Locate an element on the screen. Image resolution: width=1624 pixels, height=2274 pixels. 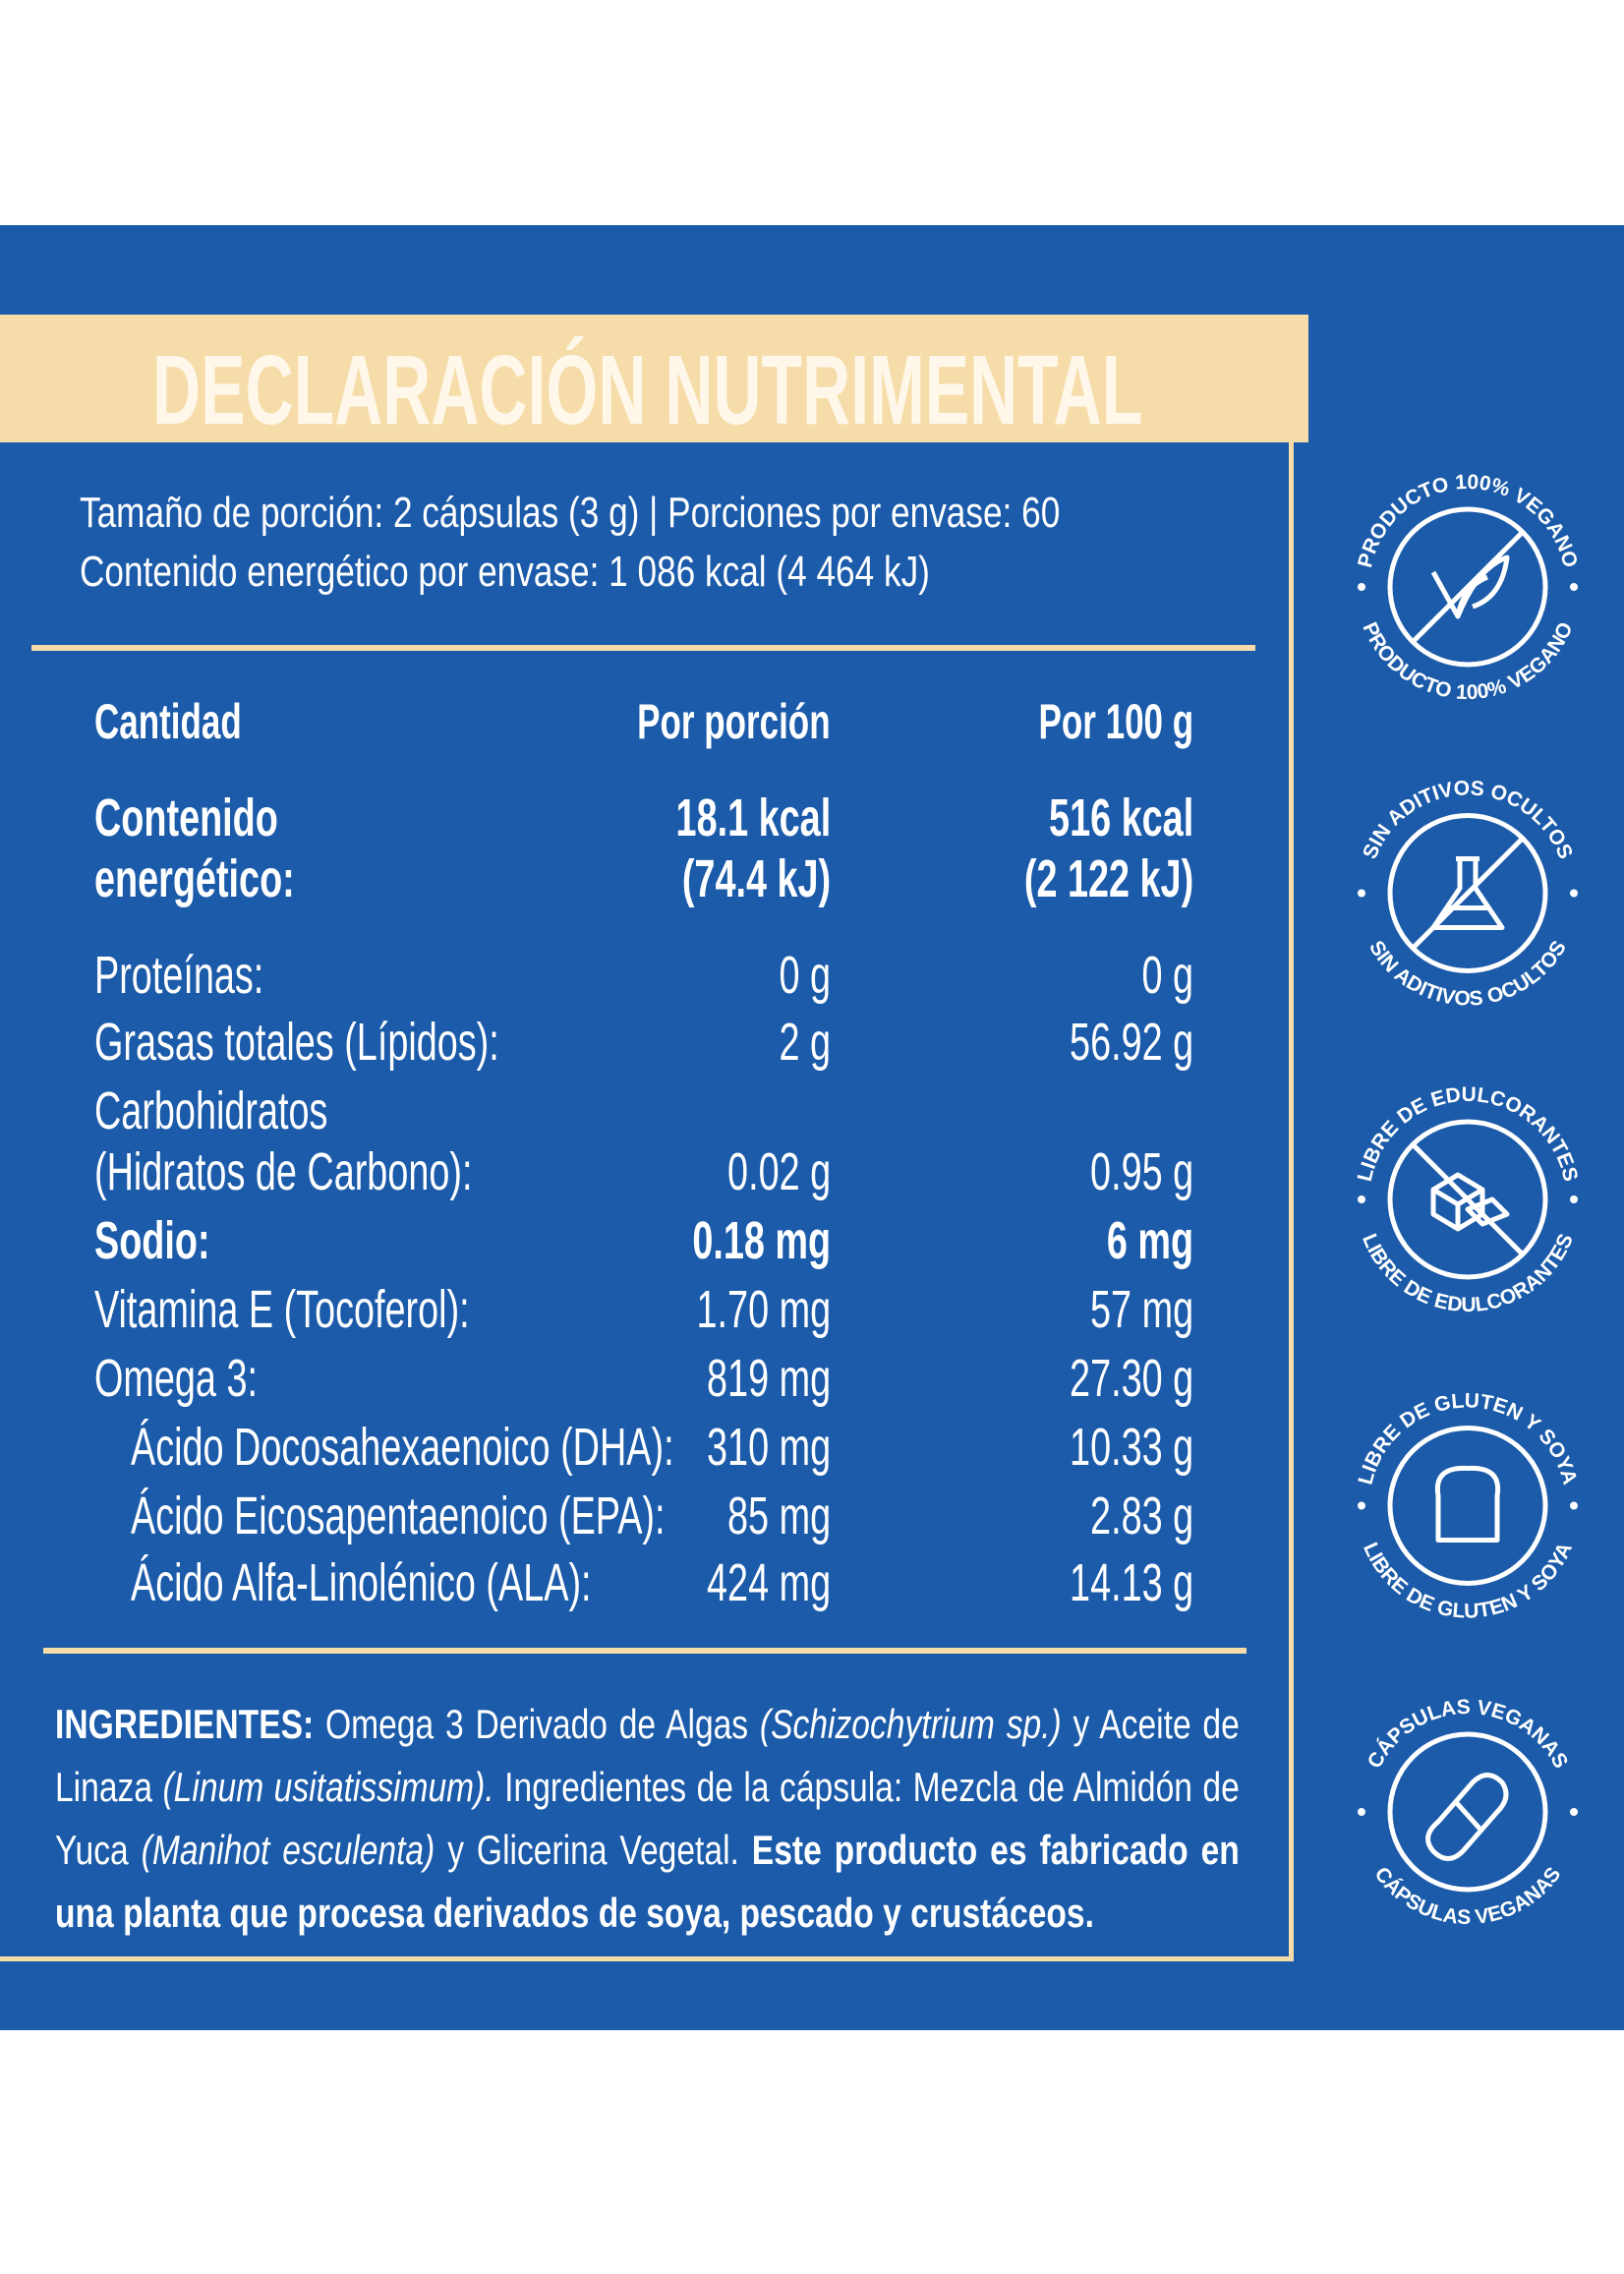
column-header: Por 100 g is located at coordinates (1082, 721).